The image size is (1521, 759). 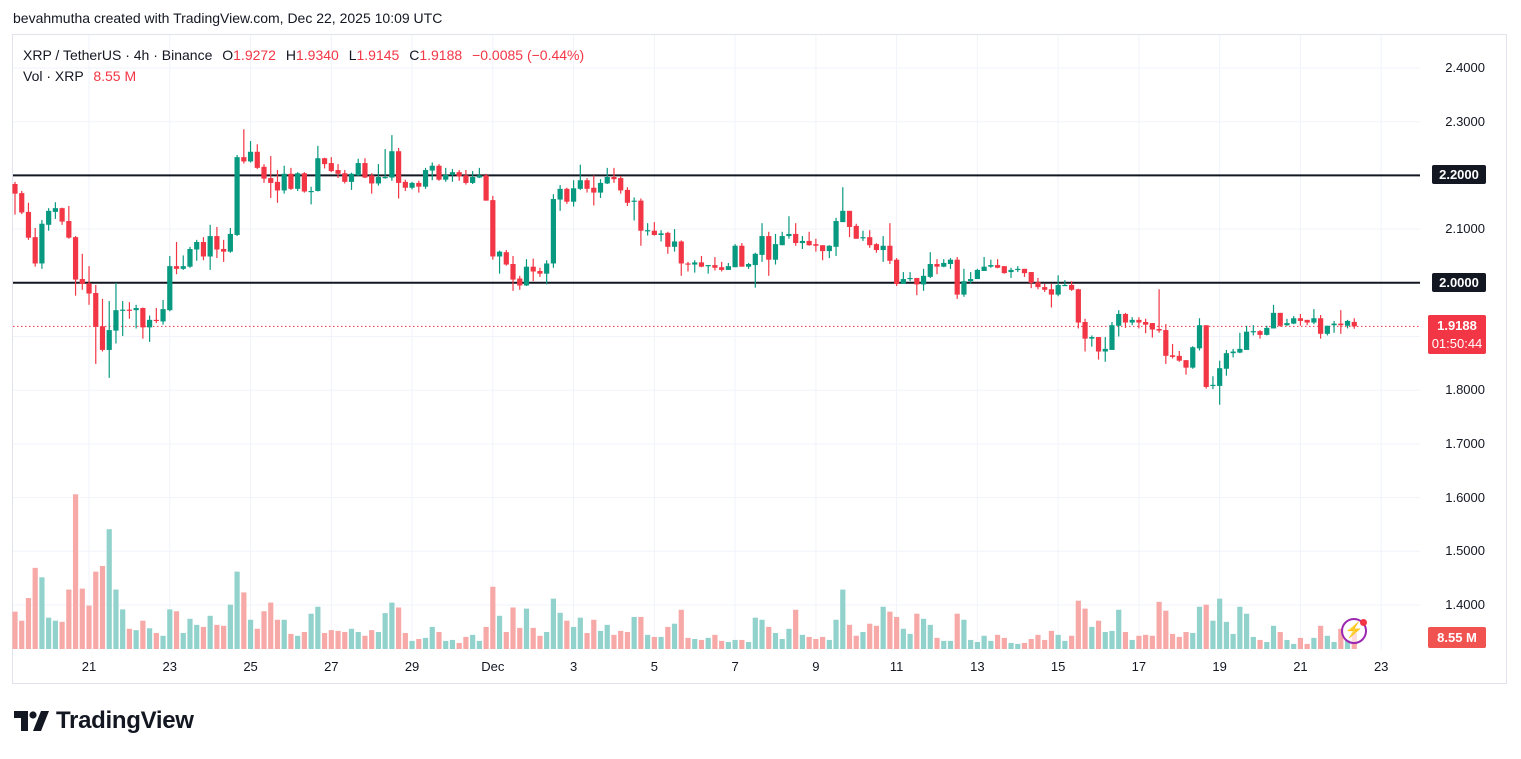 I want to click on date-tick-label: 5, so click(x=654, y=666).